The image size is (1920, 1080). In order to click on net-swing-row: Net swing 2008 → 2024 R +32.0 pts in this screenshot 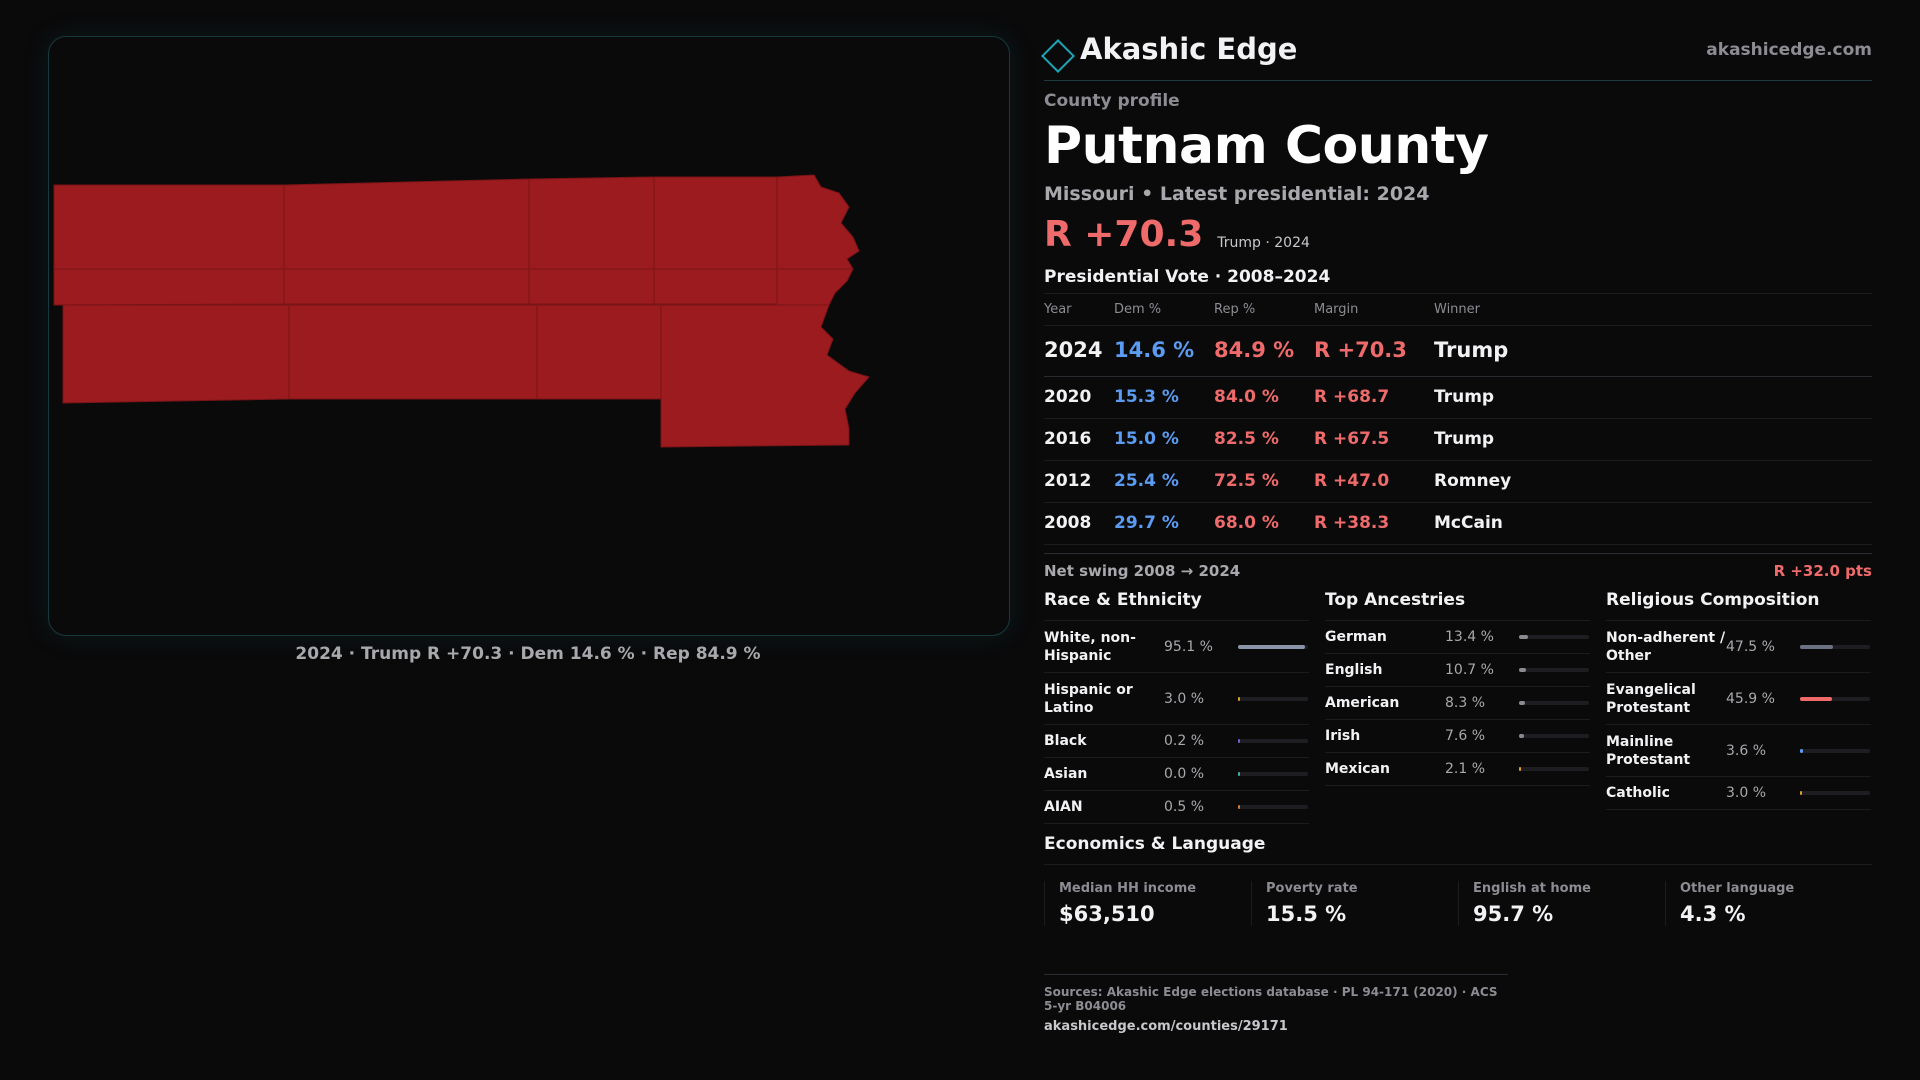, I will do `click(1458, 566)`.